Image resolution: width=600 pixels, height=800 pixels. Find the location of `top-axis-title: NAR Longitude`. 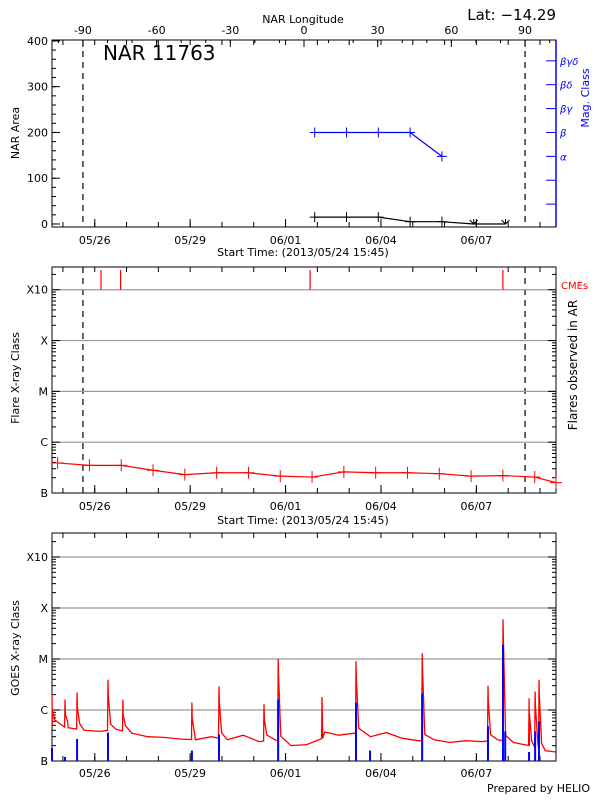

top-axis-title: NAR Longitude is located at coordinates (303, 19).